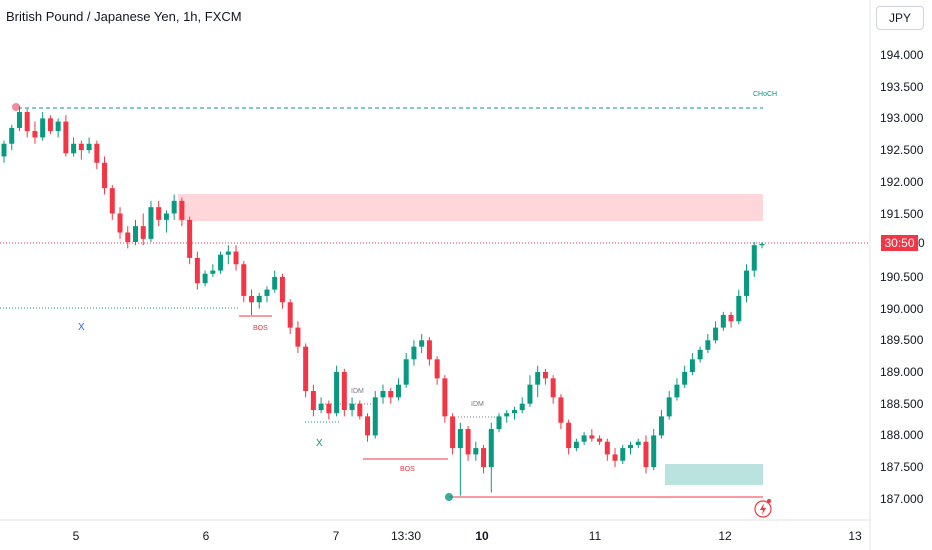 The height and width of the screenshot is (550, 932). Describe the element at coordinates (477, 404) in the screenshot. I see `idm-label-2: IDM` at that location.